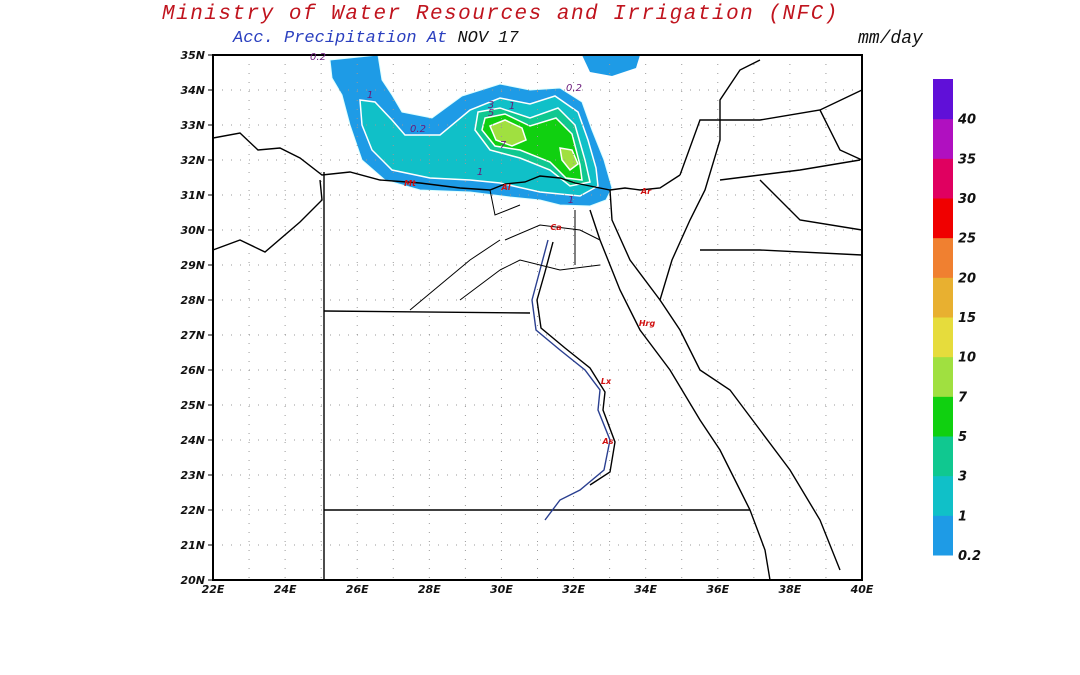 The width and height of the screenshot is (1080, 675). Describe the element at coordinates (506, 187) in the screenshot. I see `station-label: Al` at that location.